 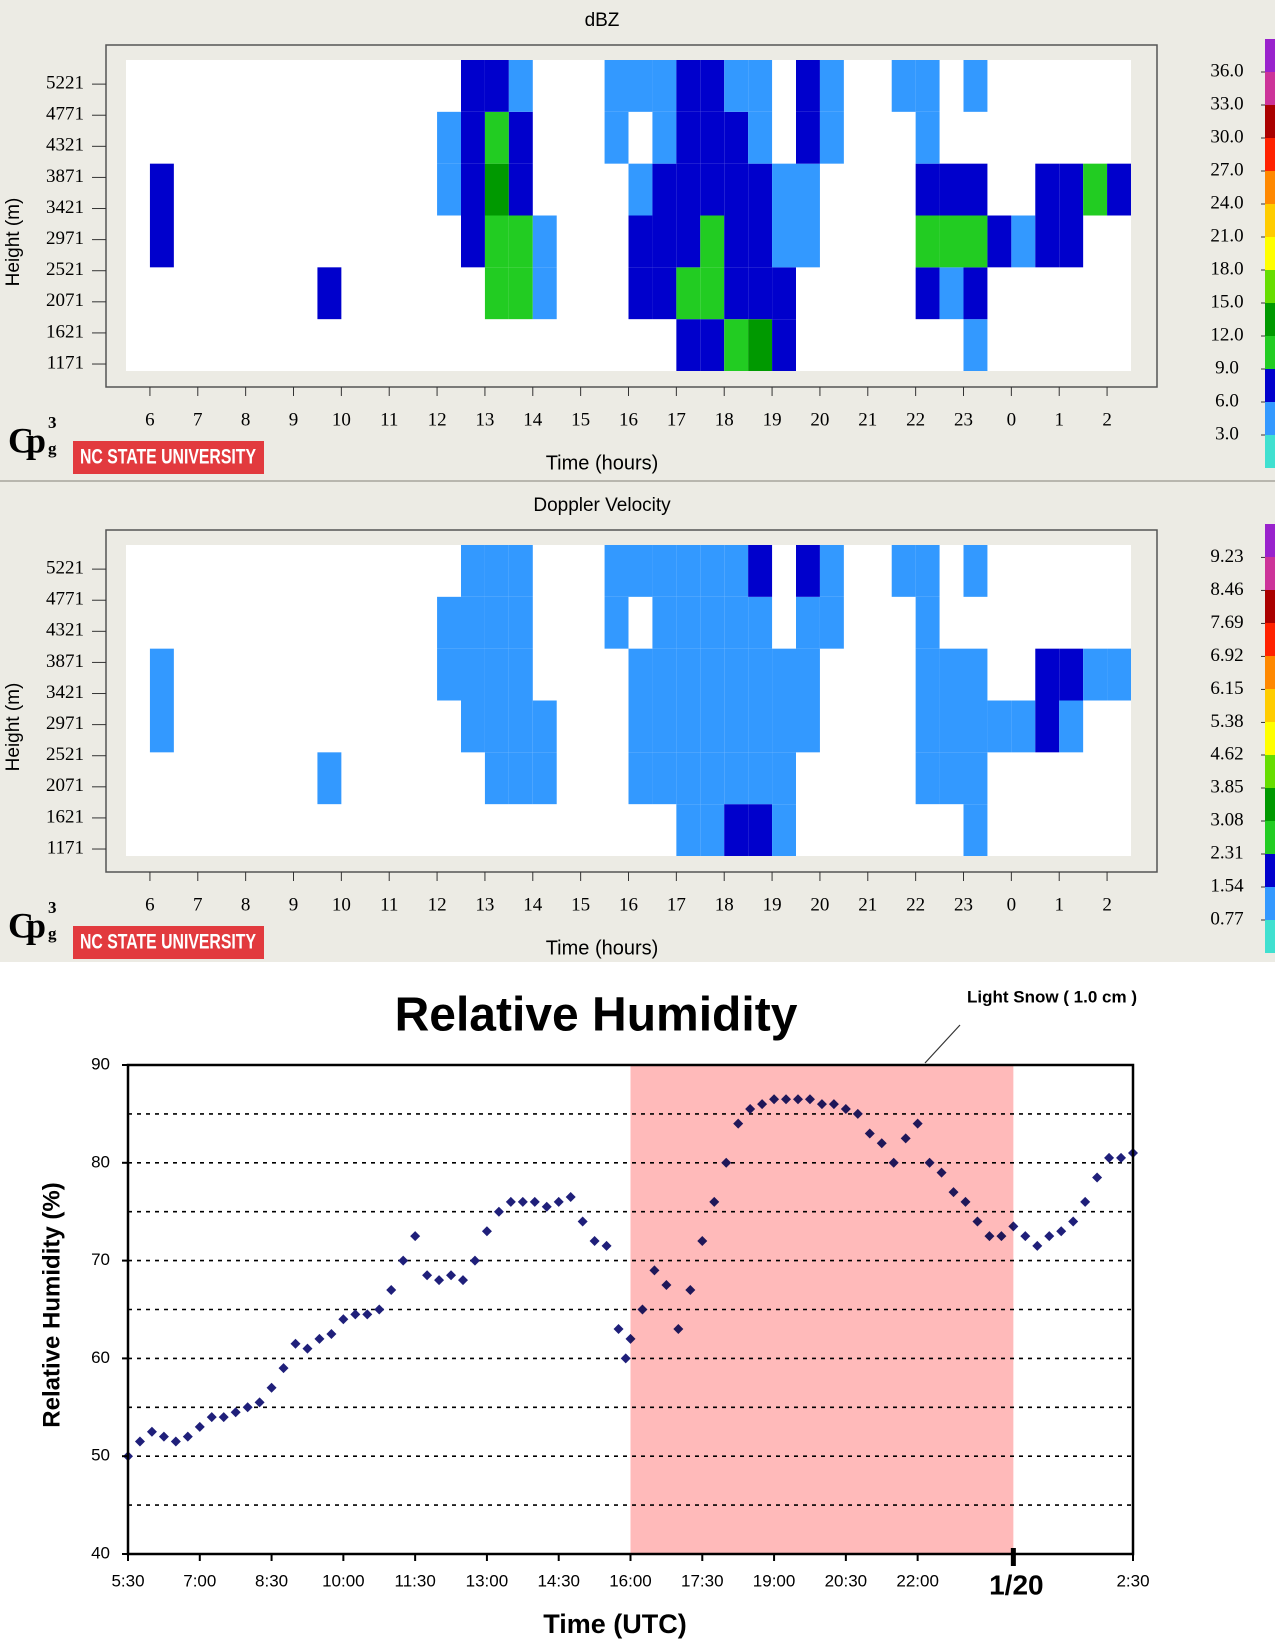 I want to click on x-tick-label: 17, so click(x=676, y=904).